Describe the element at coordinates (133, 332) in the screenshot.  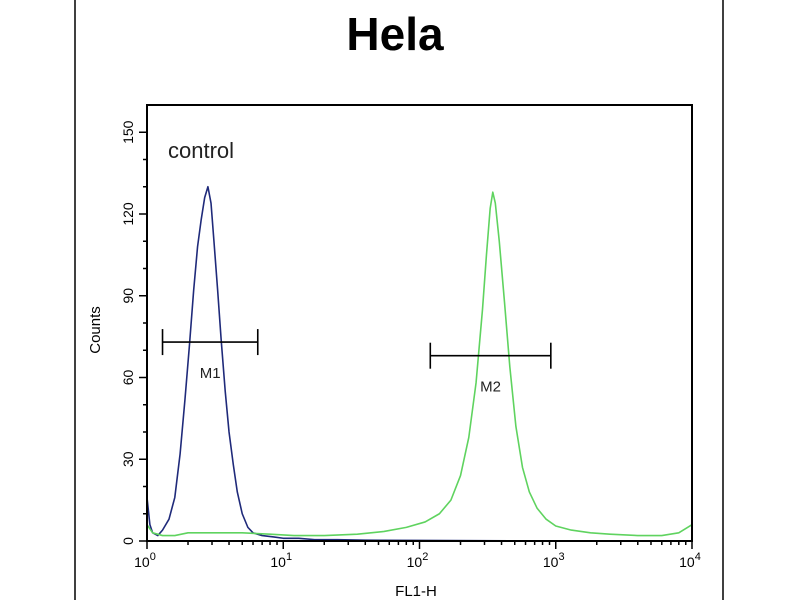
I see `y-axis: 0 30 60 90 120 150` at that location.